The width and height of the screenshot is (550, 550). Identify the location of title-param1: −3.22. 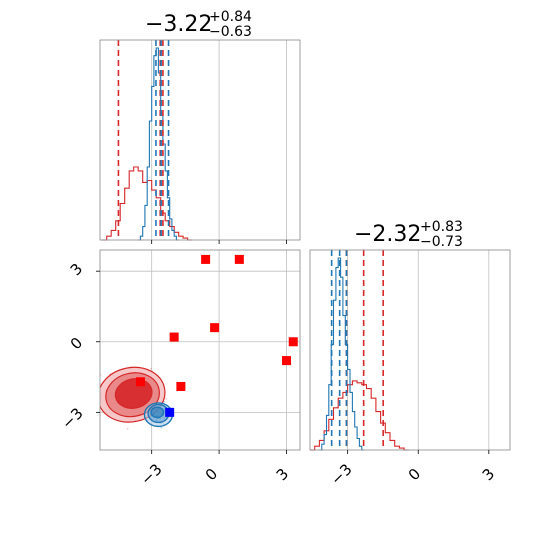
(178, 24).